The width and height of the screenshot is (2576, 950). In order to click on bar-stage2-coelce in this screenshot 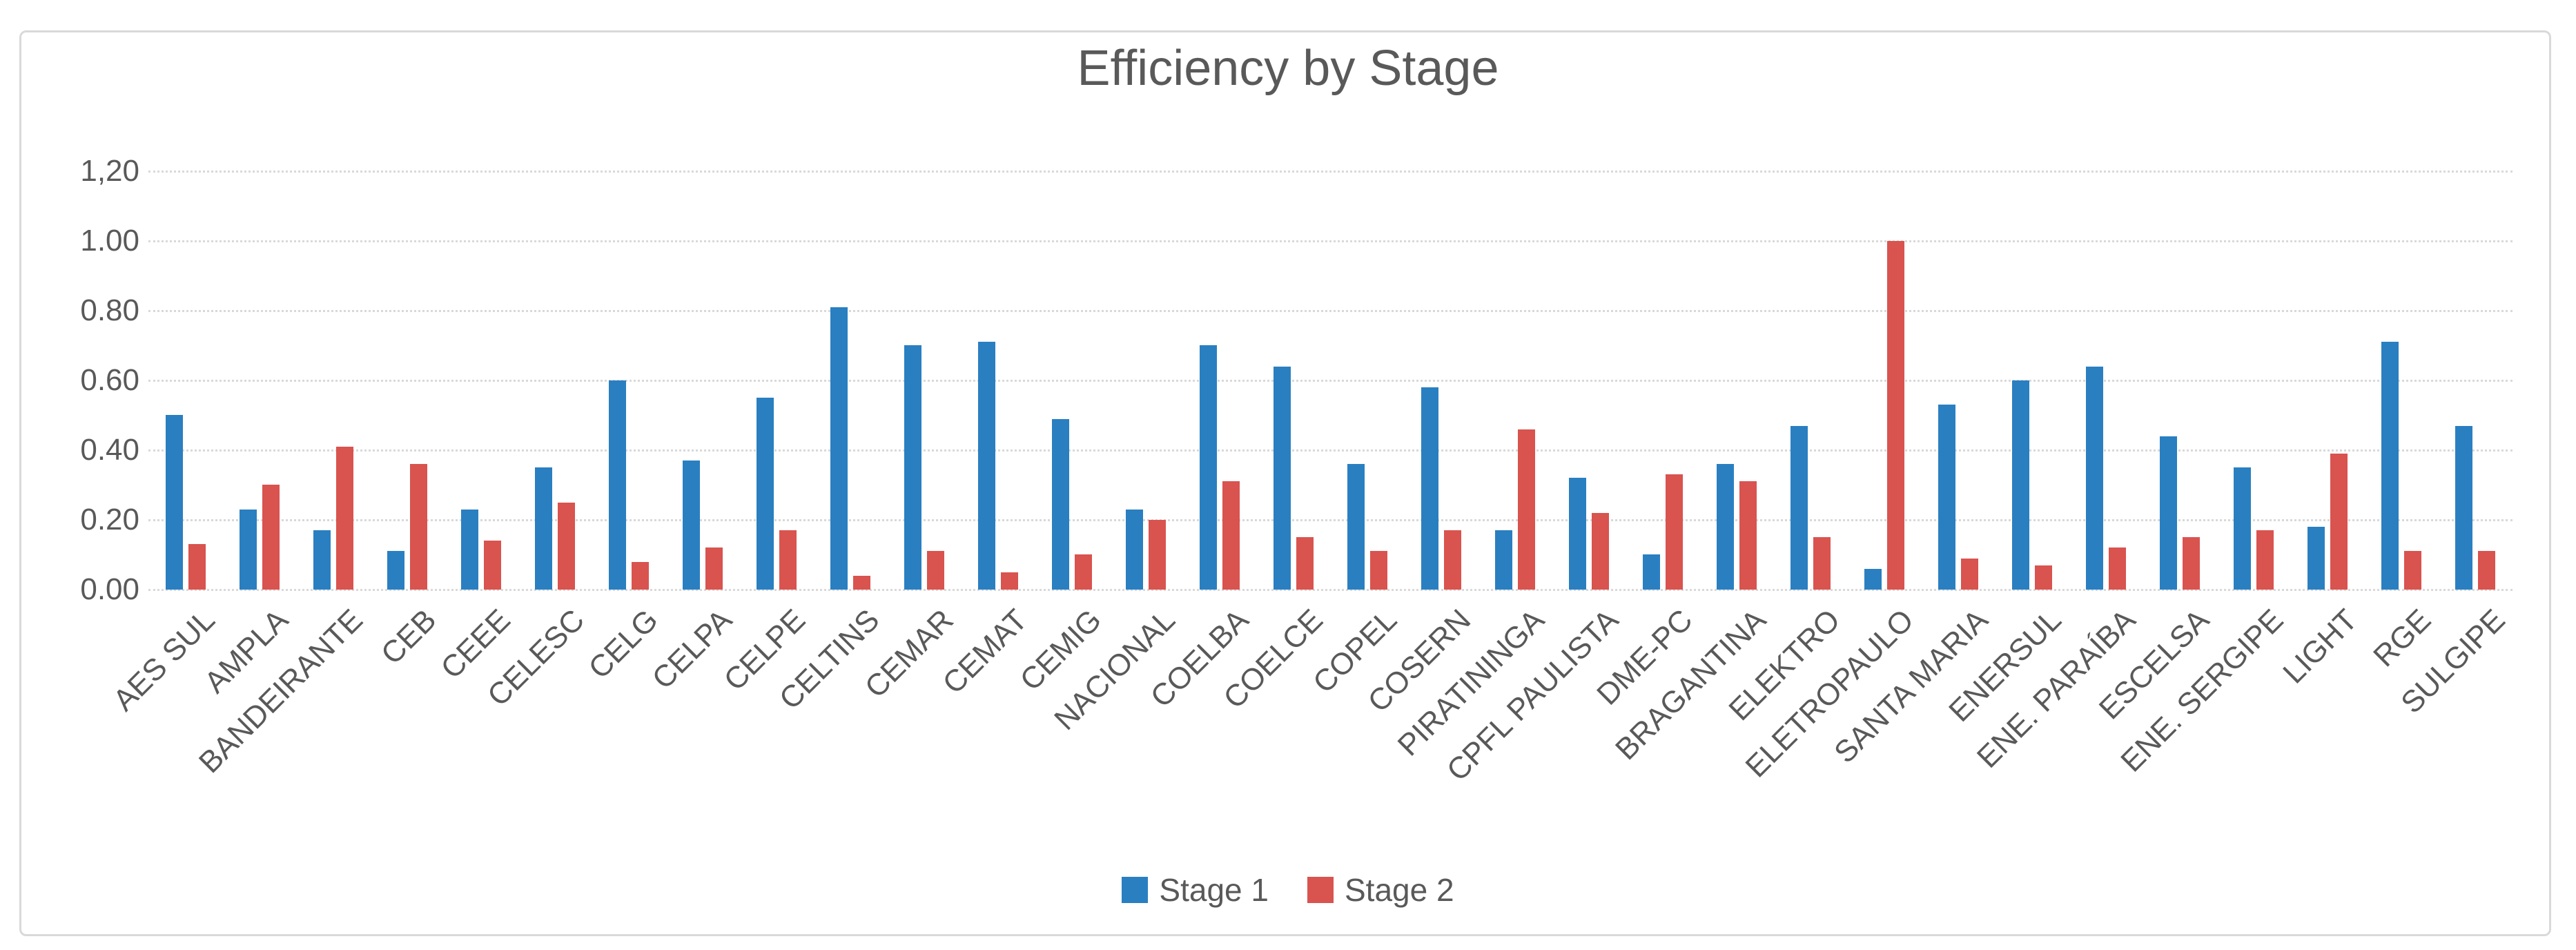, I will do `click(1305, 564)`.